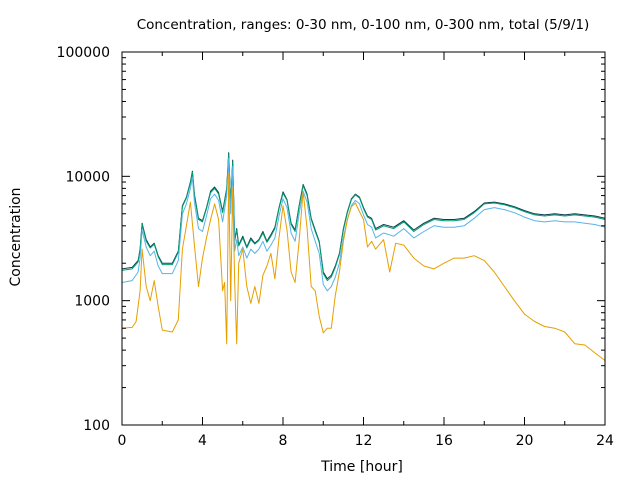 This screenshot has height=480, width=640. What do you see at coordinates (96, 426) in the screenshot?
I see `y-tick-label: 100` at bounding box center [96, 426].